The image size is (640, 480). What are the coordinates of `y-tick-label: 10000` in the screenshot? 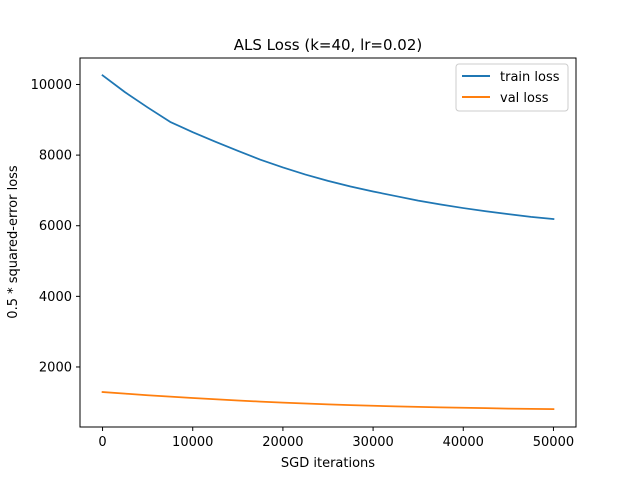 It's located at (51, 85).